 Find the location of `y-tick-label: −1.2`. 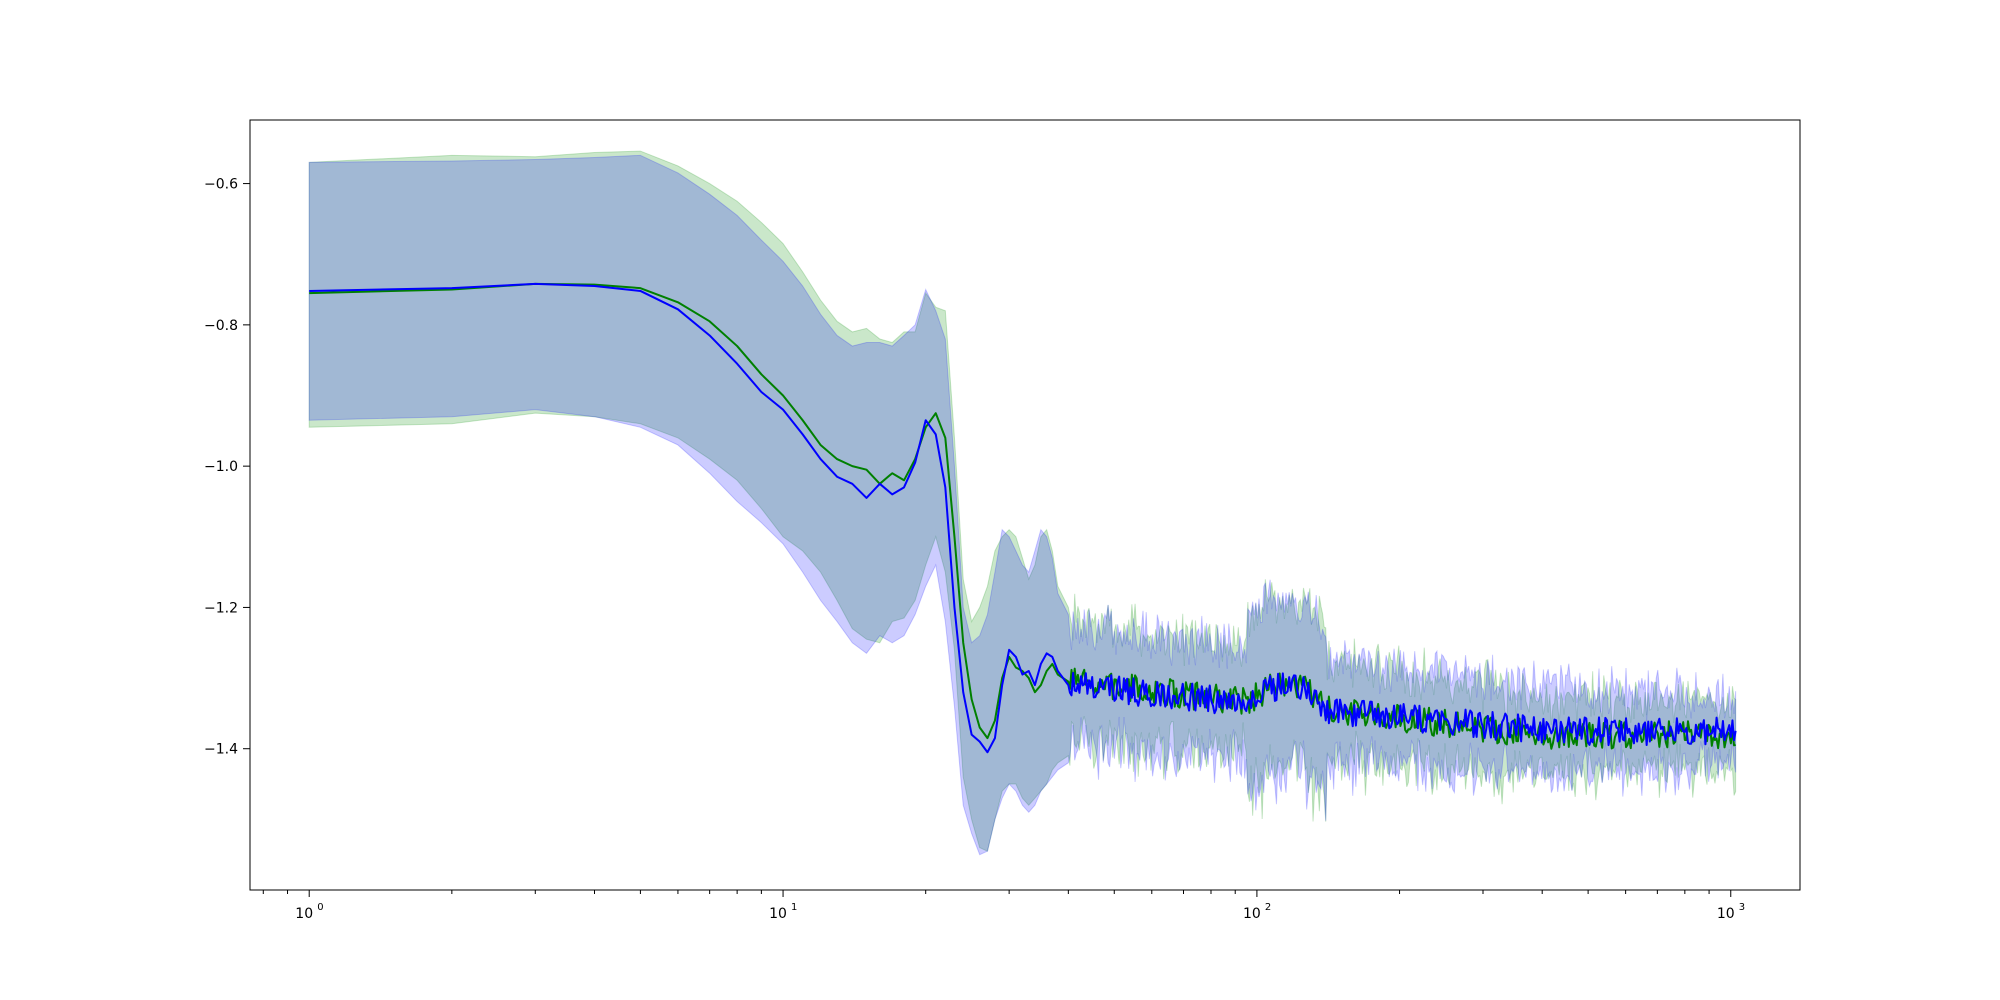

y-tick-label: −1.2 is located at coordinates (221, 608).